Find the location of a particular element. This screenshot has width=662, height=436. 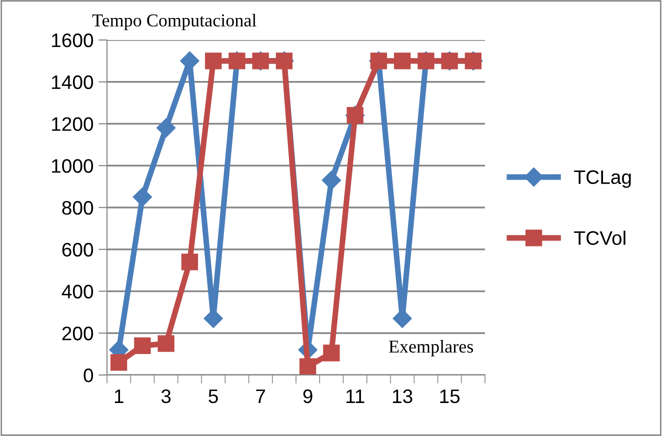

y-tick-label: 1400 is located at coordinates (73, 82).